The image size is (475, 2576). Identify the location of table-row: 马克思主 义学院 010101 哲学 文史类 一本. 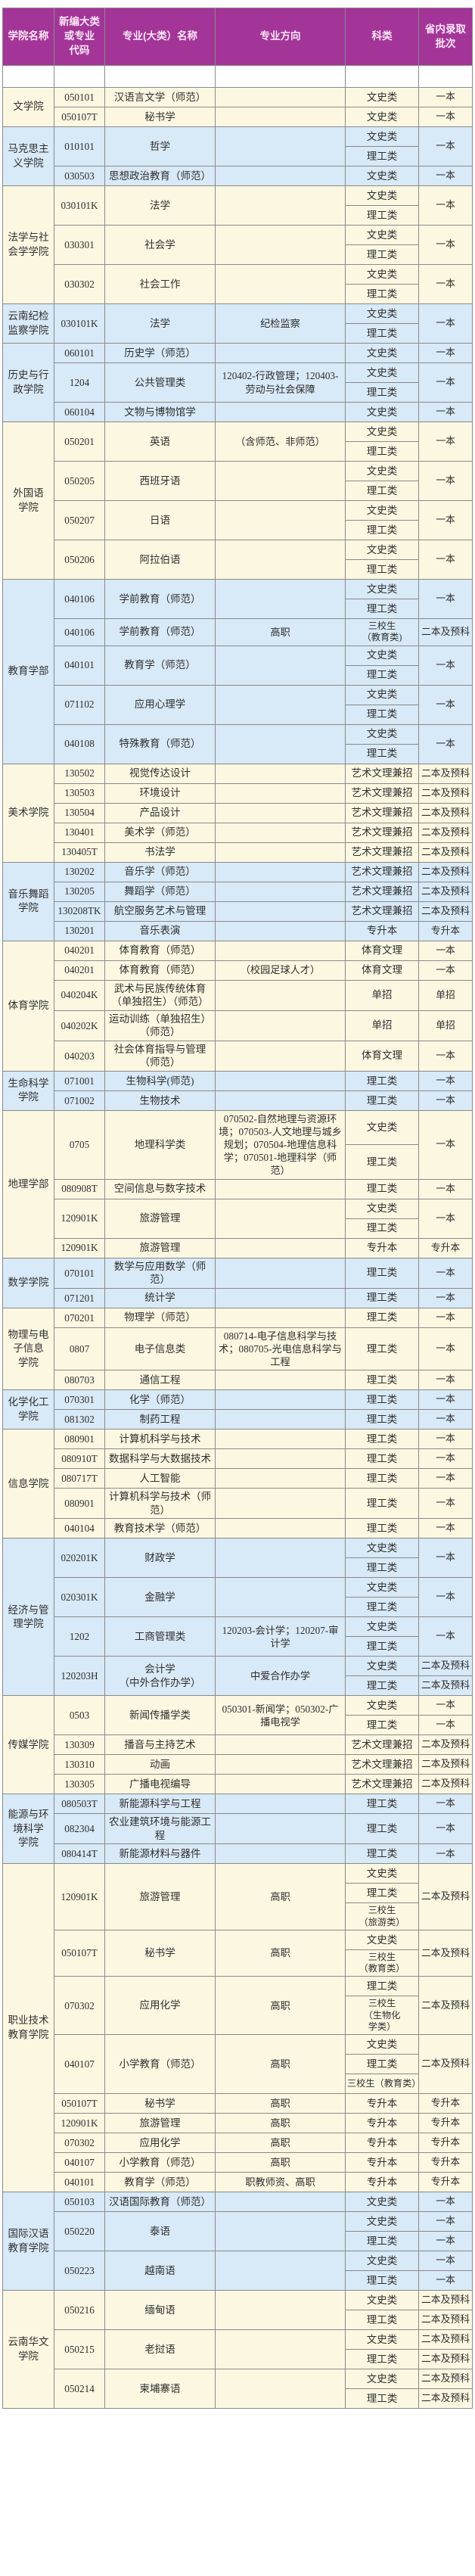
(237, 156).